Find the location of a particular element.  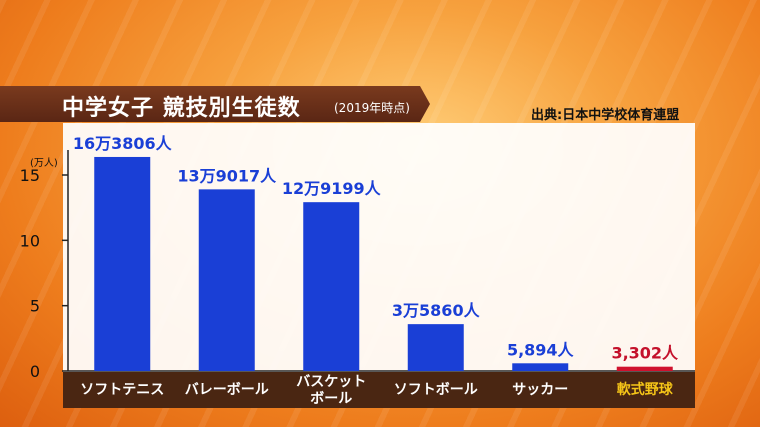

y-tick-label-0: 0 is located at coordinates (35, 371).